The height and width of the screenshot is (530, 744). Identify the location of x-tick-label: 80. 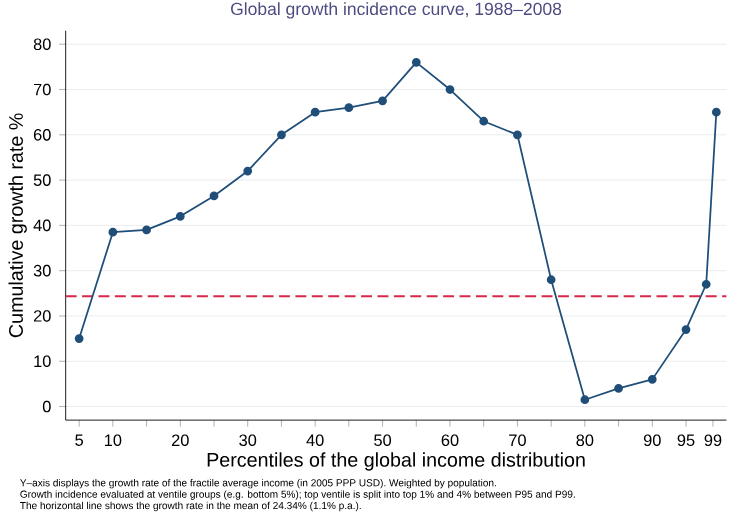
(585, 440).